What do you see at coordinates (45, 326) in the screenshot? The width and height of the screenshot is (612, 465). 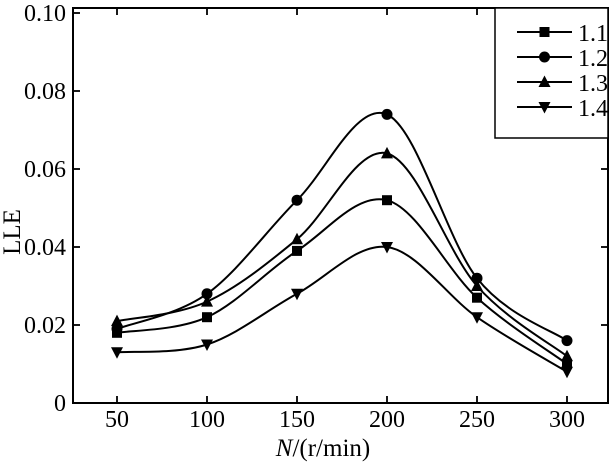 I see `y-tick-label: 0.02` at bounding box center [45, 326].